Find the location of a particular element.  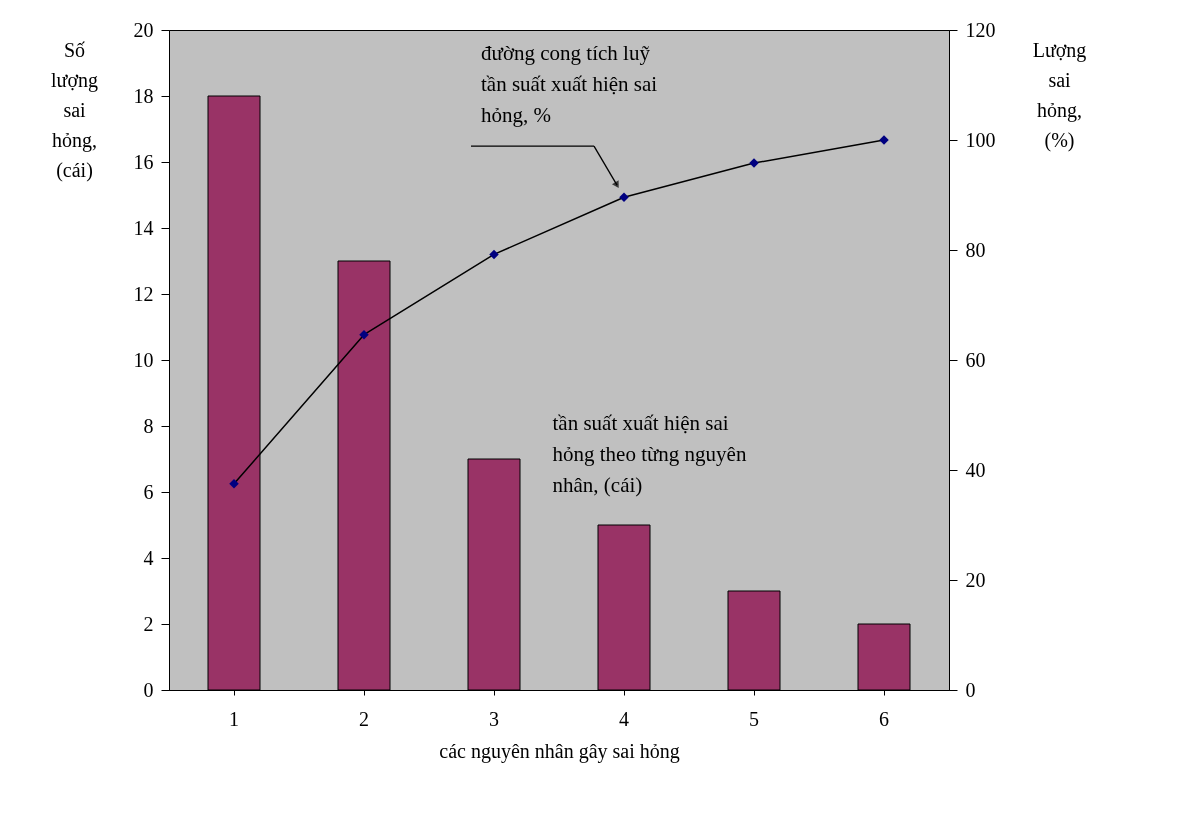

text: đường cong tích luỹ tần suất xuất hiện sai hỏng, % is located at coordinates (569, 84).